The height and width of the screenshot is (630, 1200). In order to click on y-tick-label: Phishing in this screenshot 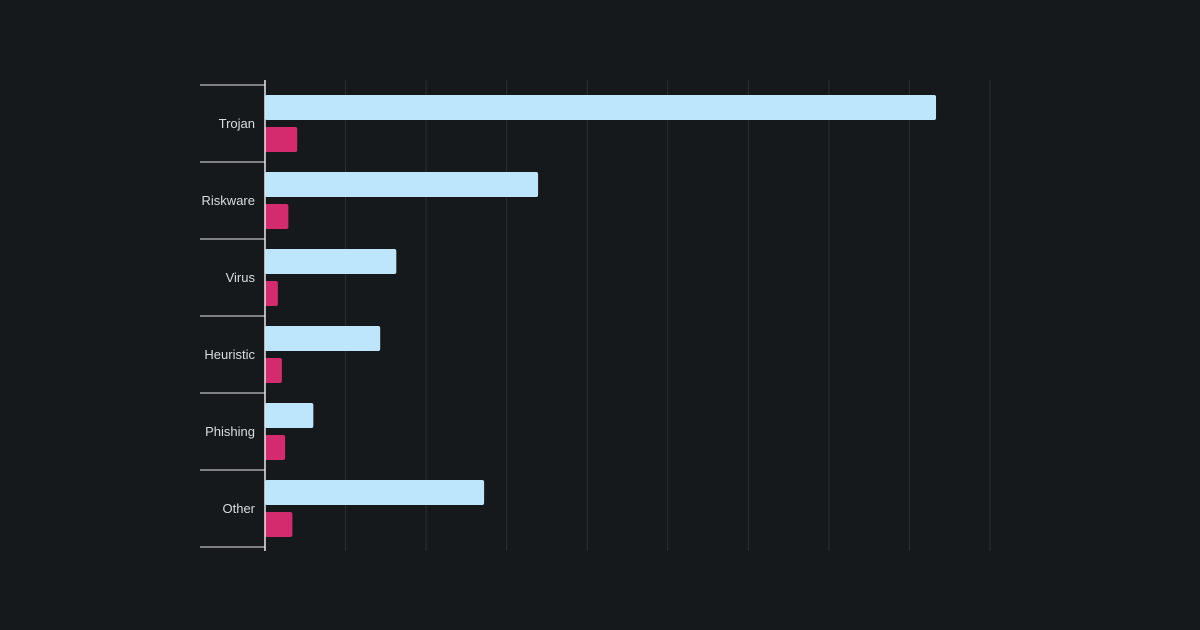, I will do `click(230, 431)`.